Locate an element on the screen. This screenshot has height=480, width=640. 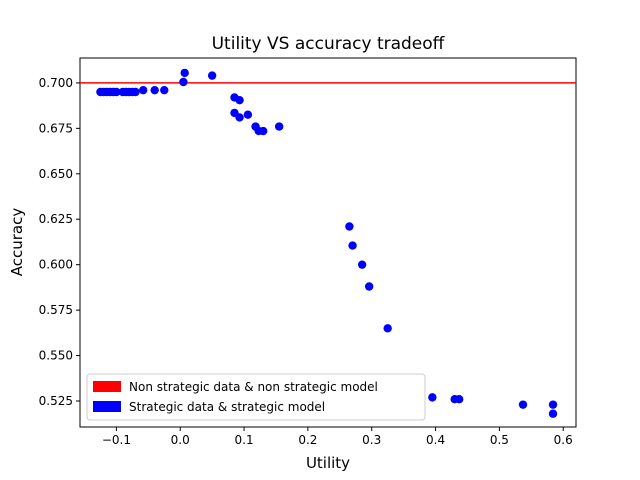
x-tick-label: 0.0 is located at coordinates (180, 440).